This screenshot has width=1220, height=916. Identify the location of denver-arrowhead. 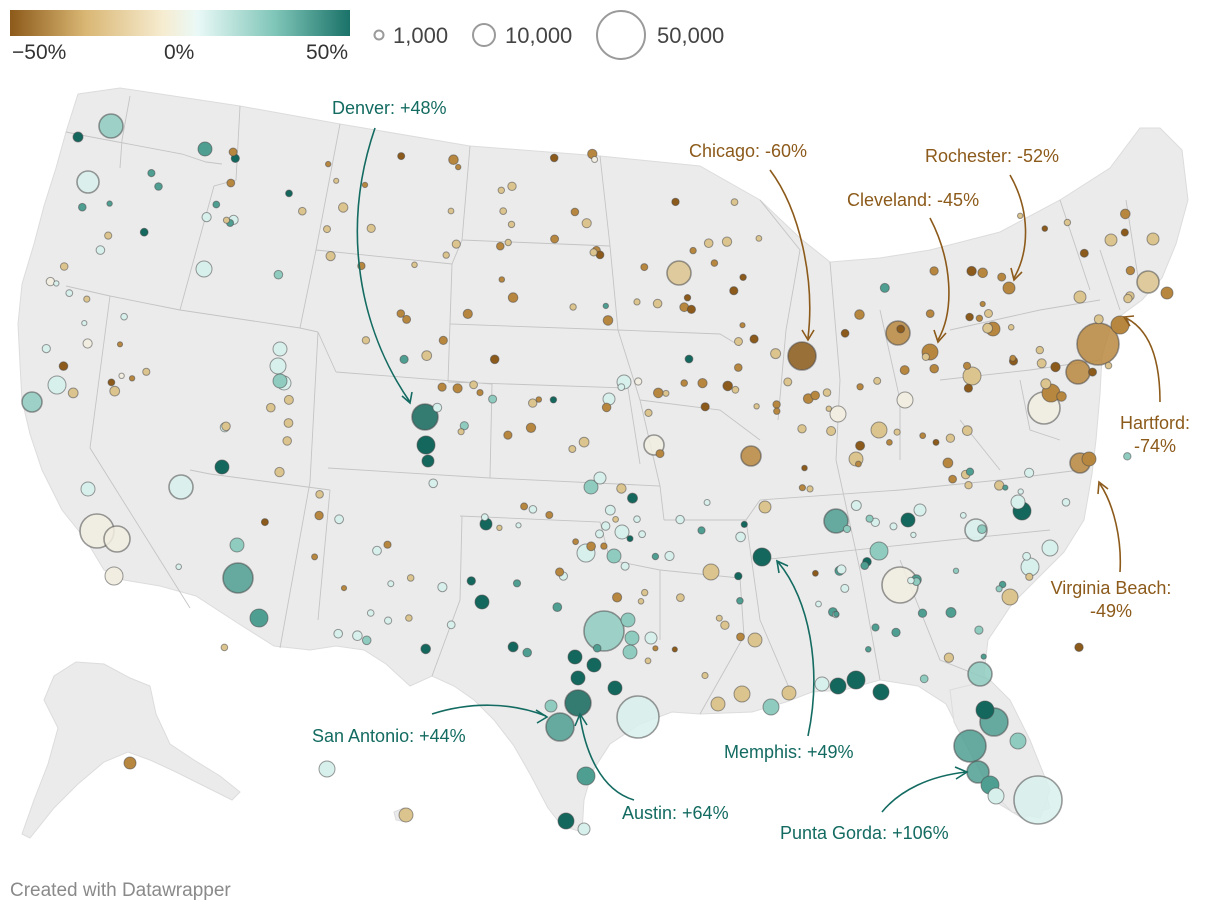
(407, 398).